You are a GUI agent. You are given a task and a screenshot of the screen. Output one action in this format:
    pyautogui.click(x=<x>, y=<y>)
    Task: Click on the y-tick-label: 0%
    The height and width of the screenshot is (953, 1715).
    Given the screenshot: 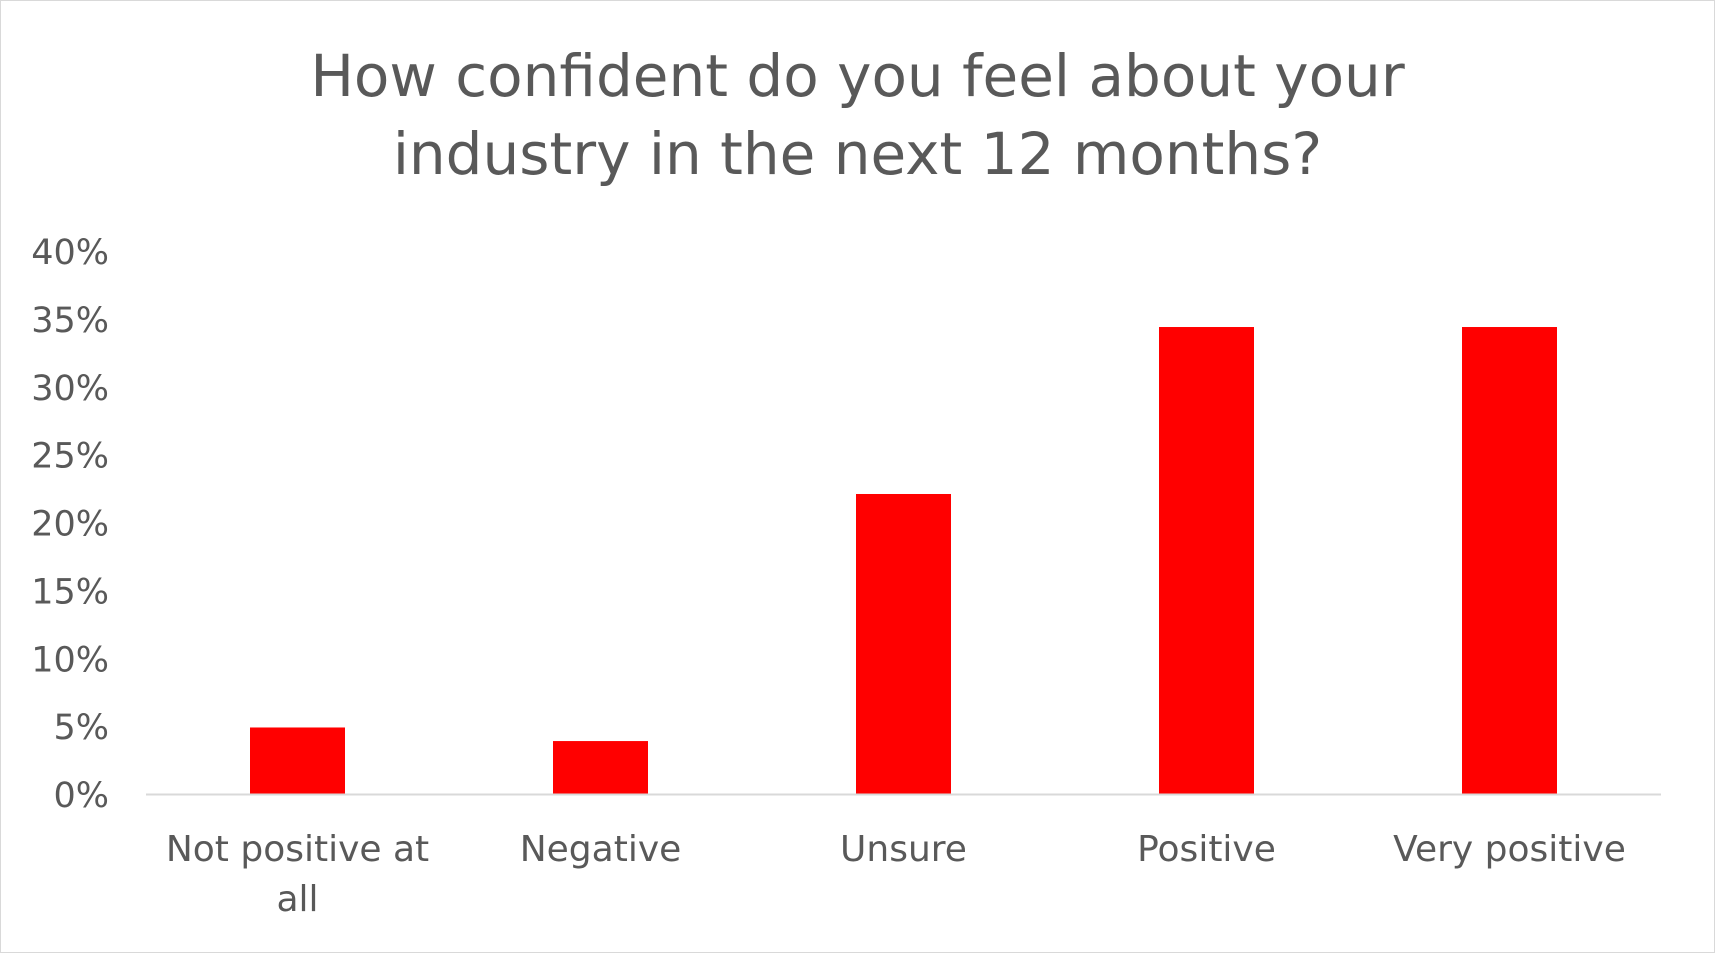 What is the action you would take?
    pyautogui.click(x=81, y=796)
    